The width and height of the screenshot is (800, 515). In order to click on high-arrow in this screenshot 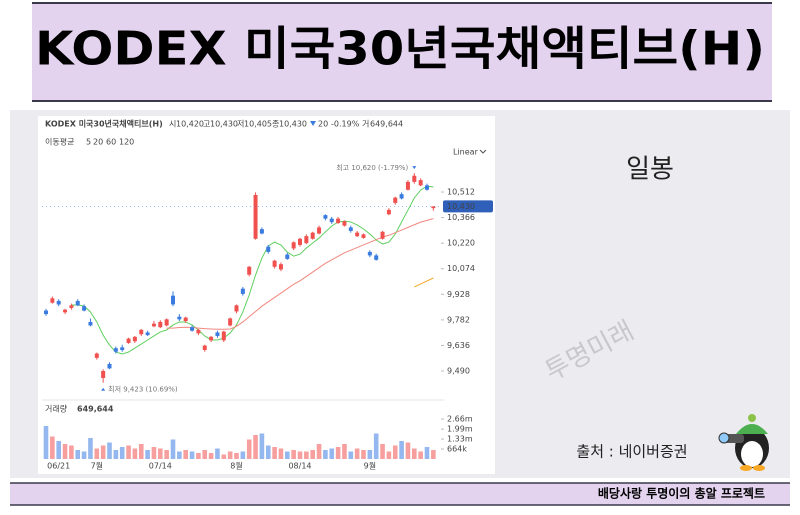, I will do `click(414, 168)`.